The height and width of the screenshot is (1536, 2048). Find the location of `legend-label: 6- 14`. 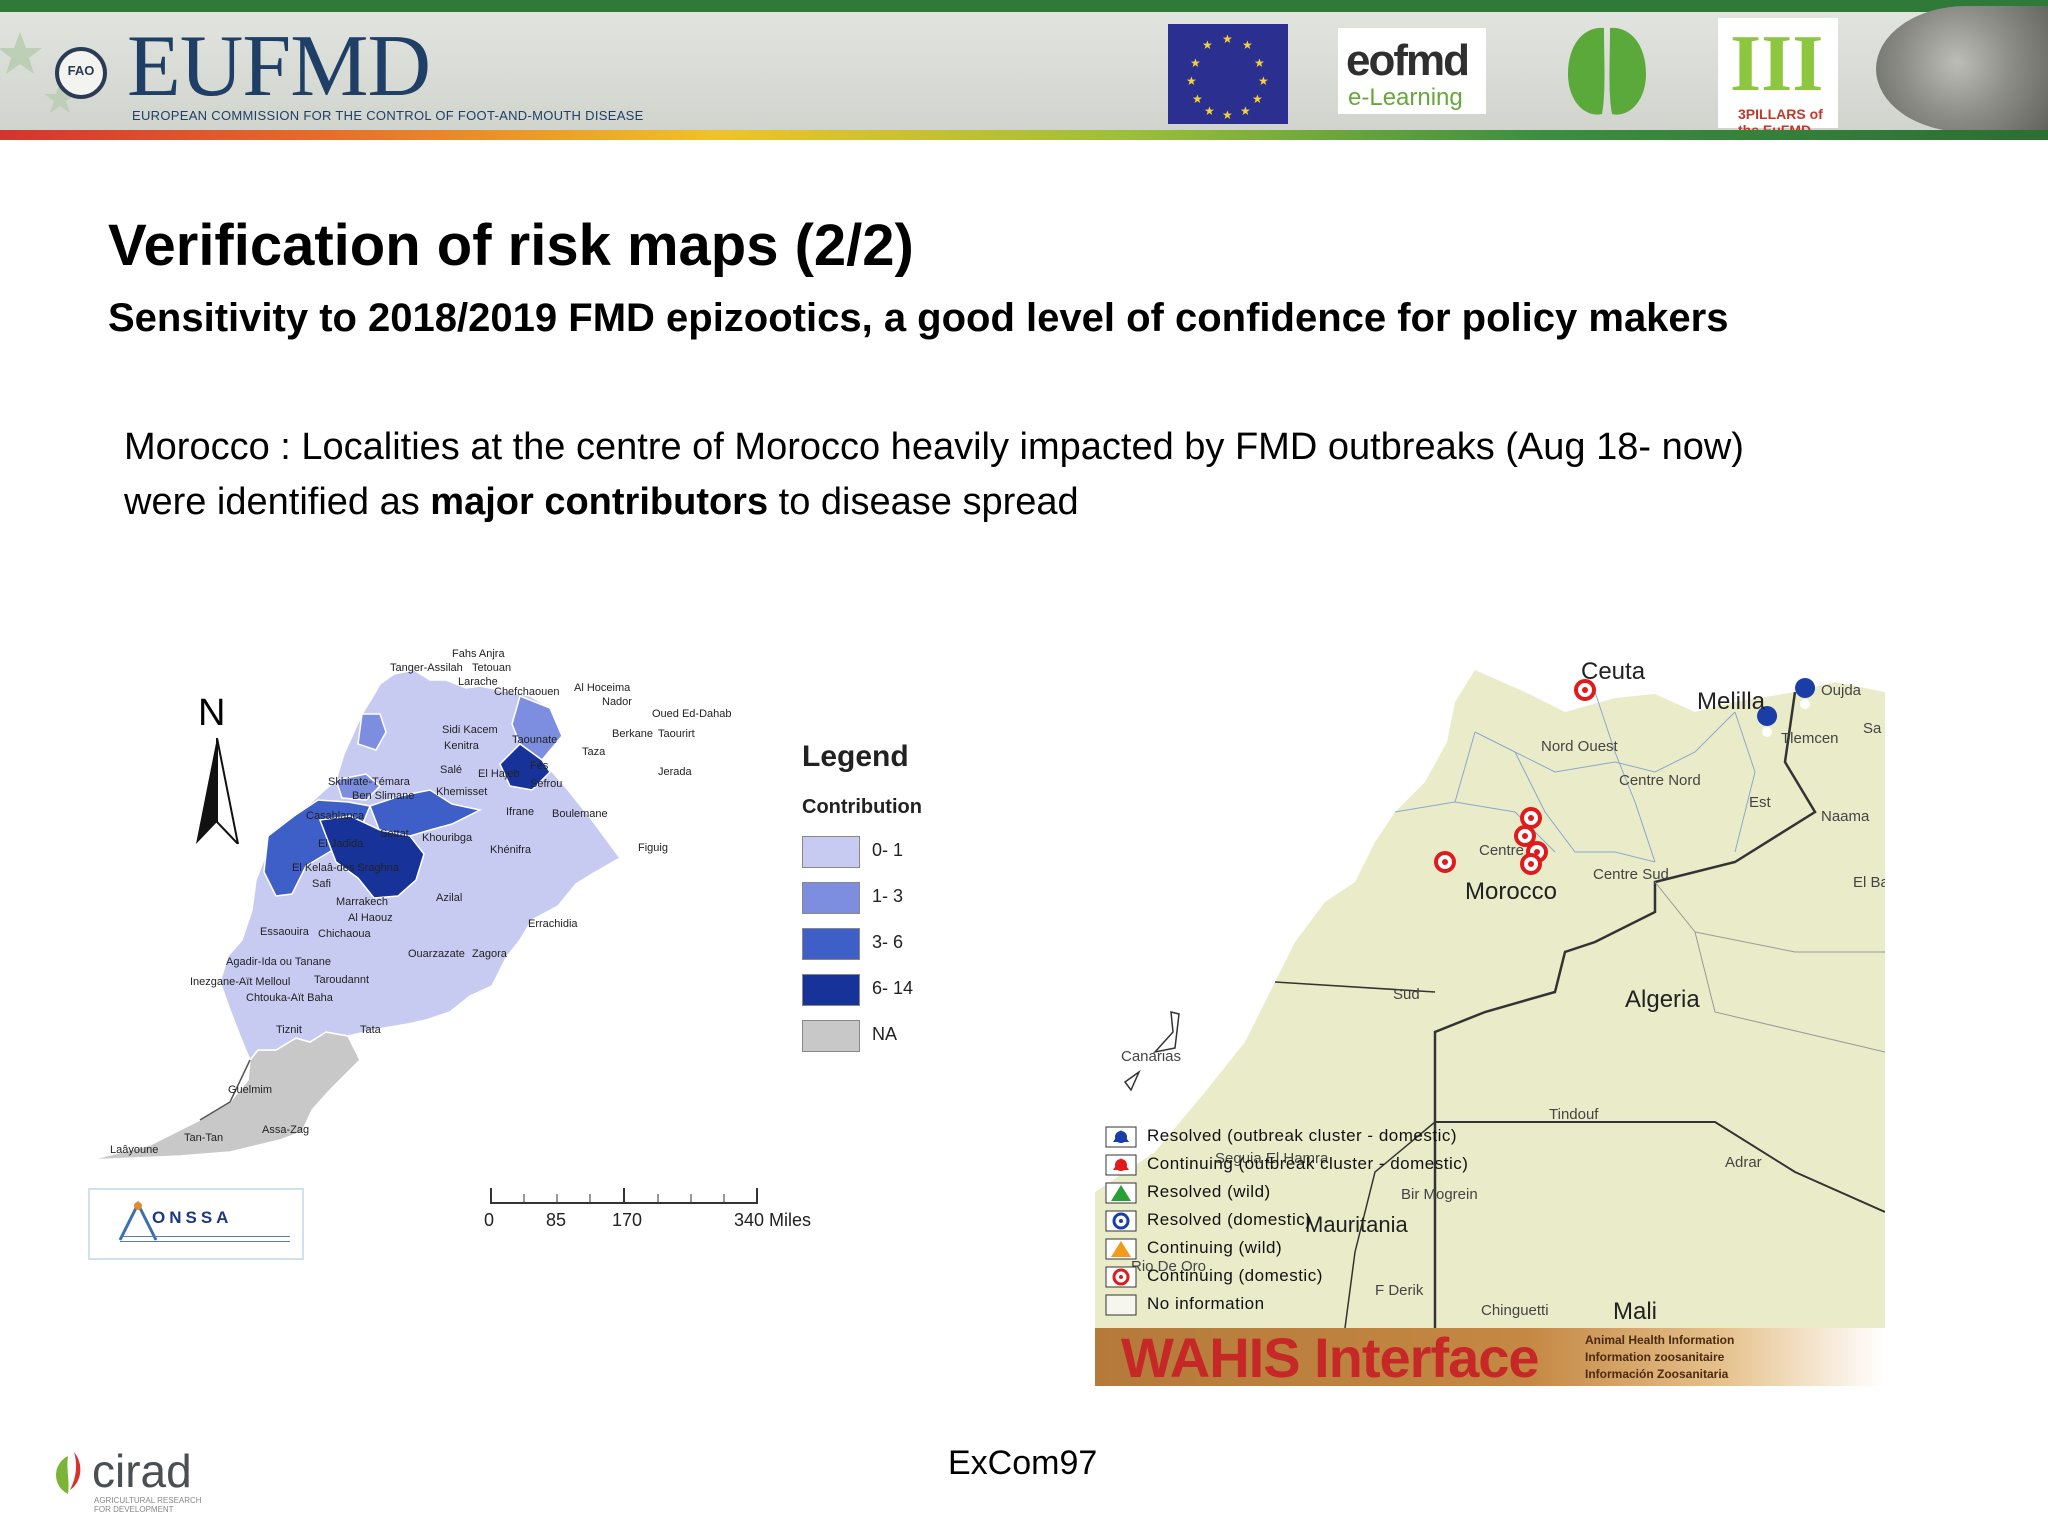

legend-label: 6- 14 is located at coordinates (893, 988).